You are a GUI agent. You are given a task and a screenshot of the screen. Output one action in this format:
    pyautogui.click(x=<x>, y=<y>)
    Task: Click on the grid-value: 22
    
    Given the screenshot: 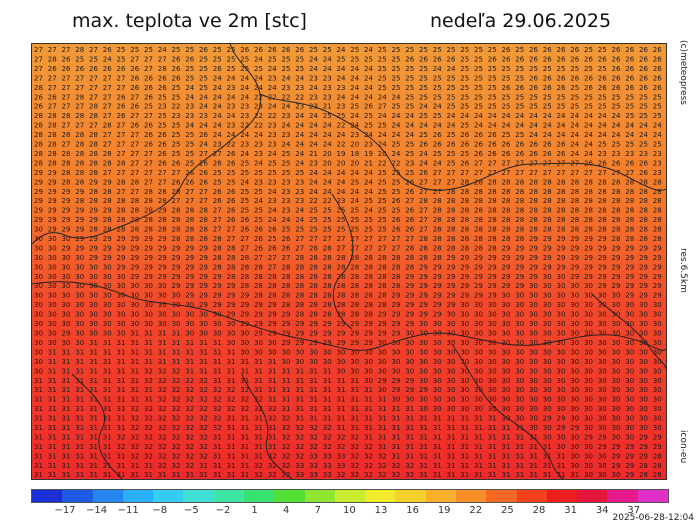 What is the action you would take?
    pyautogui.click(x=341, y=126)
    